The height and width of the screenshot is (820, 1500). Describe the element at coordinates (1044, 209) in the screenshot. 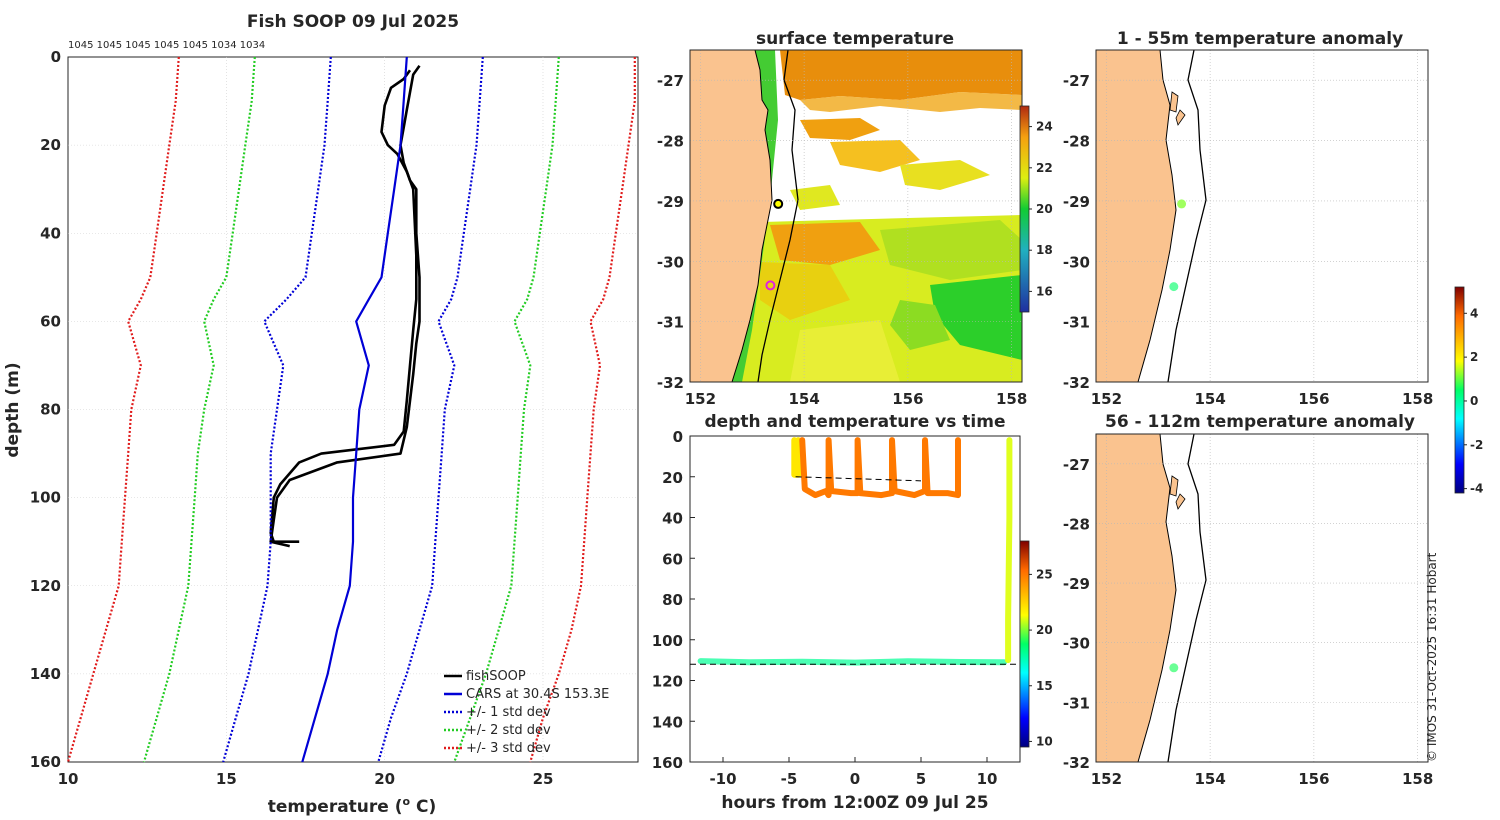

I see `sst-colorbar-tick-label: 20` at that location.